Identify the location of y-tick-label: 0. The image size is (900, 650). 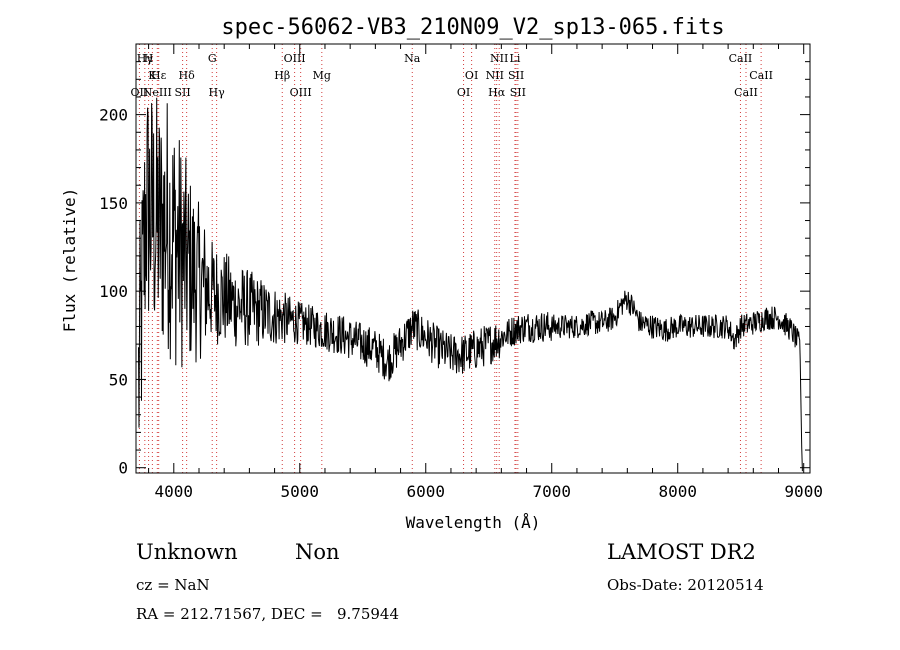
(123, 468).